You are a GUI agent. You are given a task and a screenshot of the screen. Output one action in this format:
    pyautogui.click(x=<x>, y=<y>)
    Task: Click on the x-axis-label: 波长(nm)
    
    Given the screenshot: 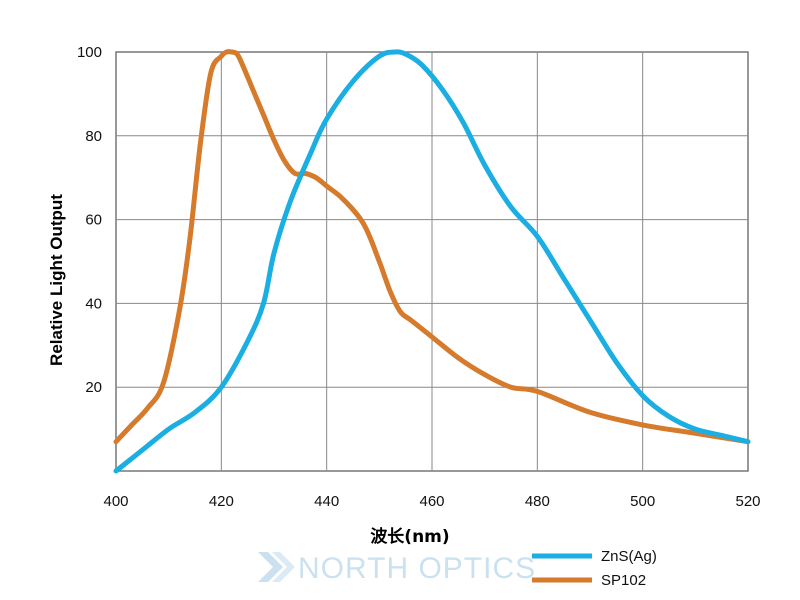 What is the action you would take?
    pyautogui.click(x=409, y=536)
    